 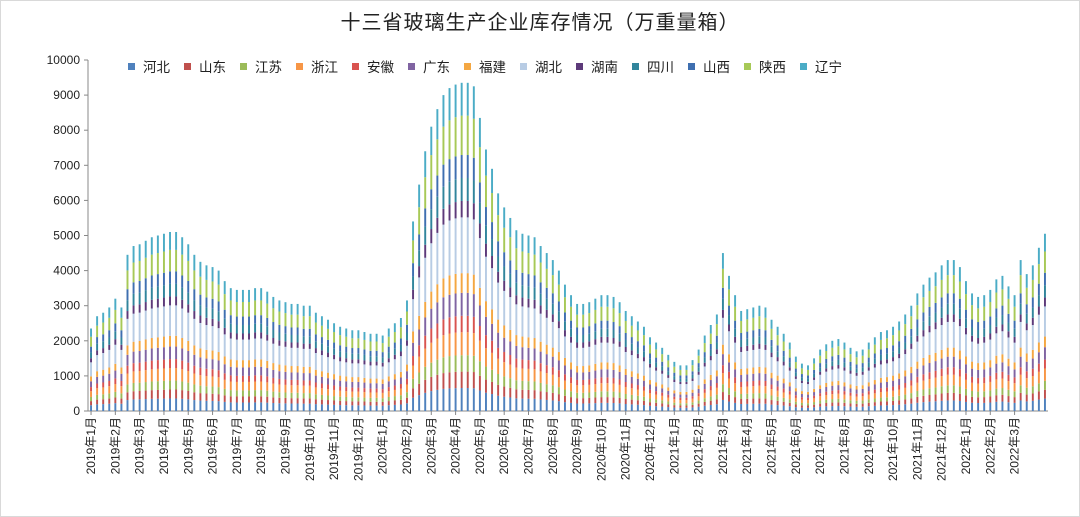 What do you see at coordinates (772, 445) in the screenshot?
I see `x-tick-label: 2021年5月` at bounding box center [772, 445].